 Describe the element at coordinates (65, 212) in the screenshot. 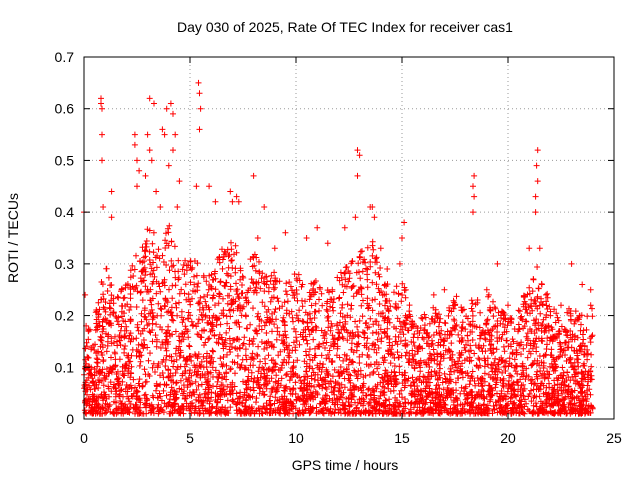

I see `y-tick-label: 0.4` at that location.